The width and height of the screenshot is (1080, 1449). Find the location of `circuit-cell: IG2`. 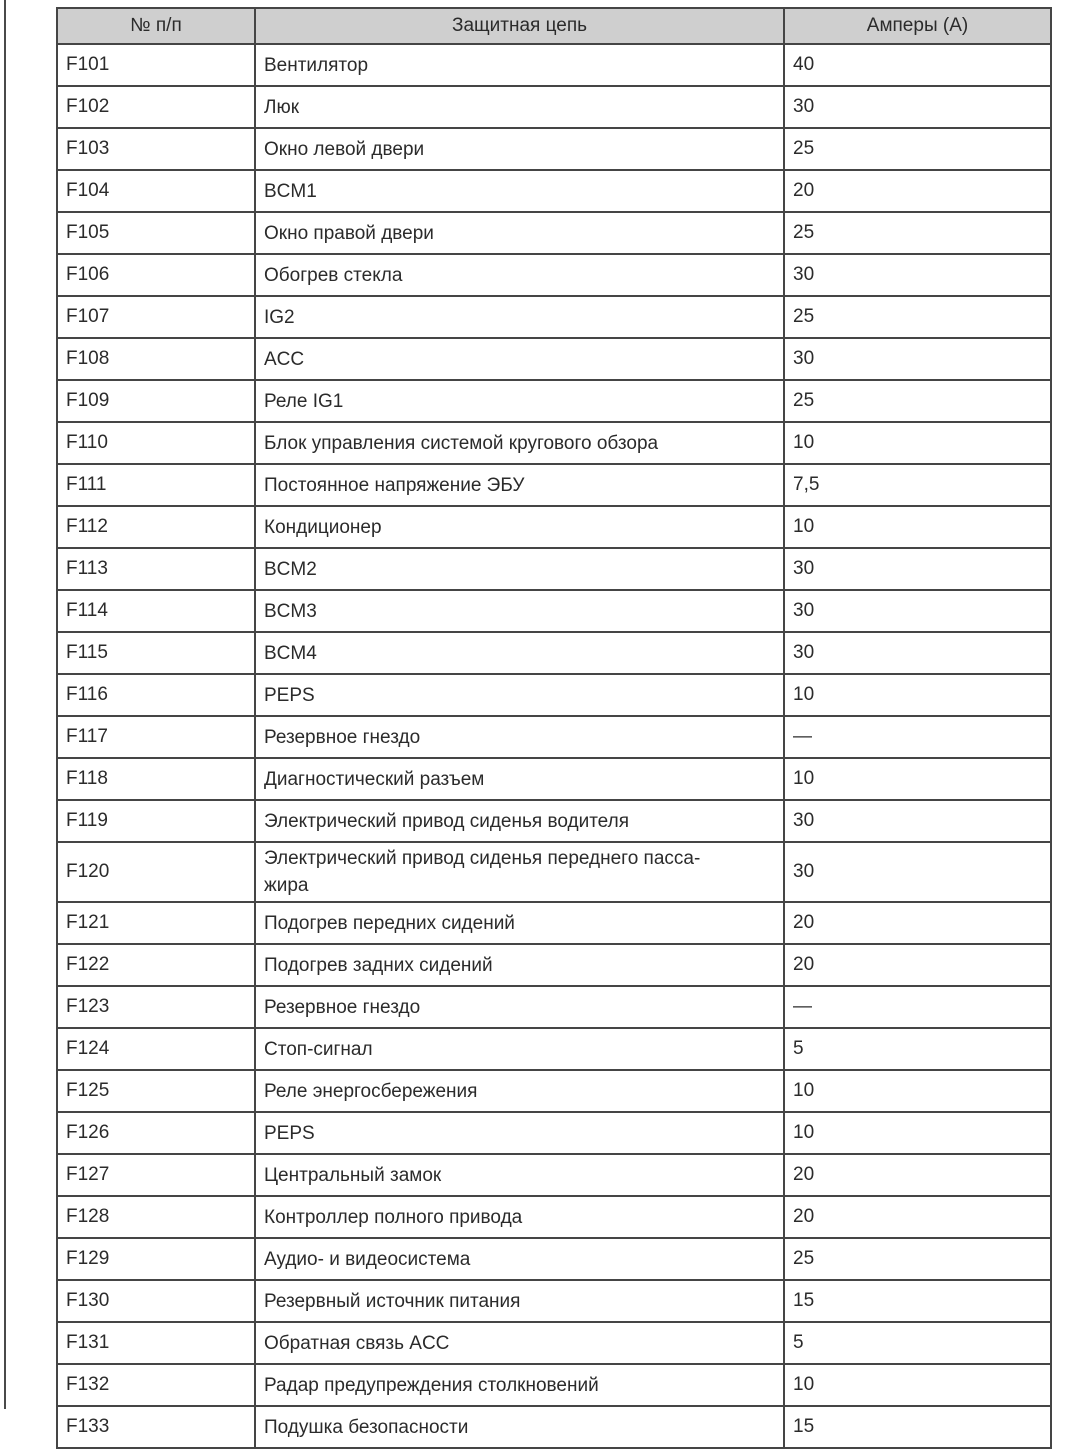

circuit-cell: IG2 is located at coordinates (519, 317).